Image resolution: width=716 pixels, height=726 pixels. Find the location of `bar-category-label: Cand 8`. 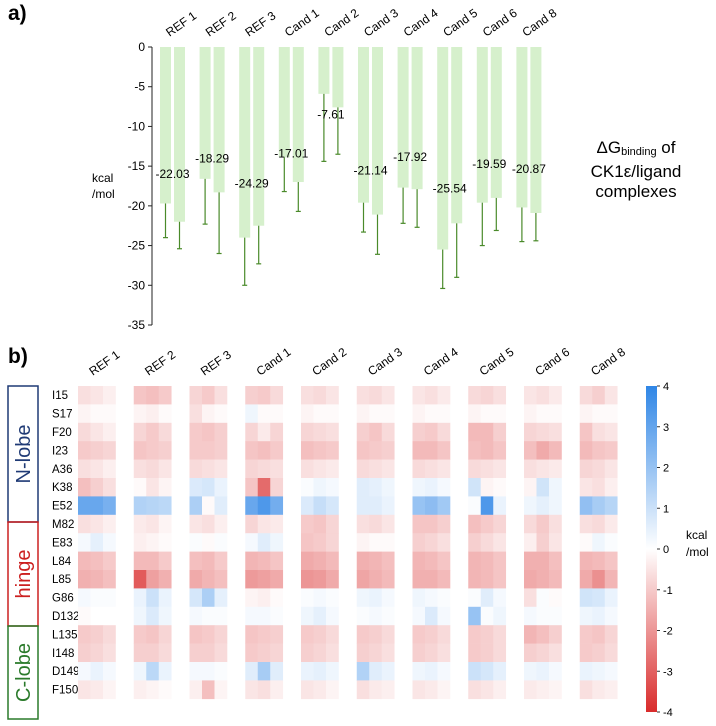

bar-category-label: Cand 8 is located at coordinates (540, 23).